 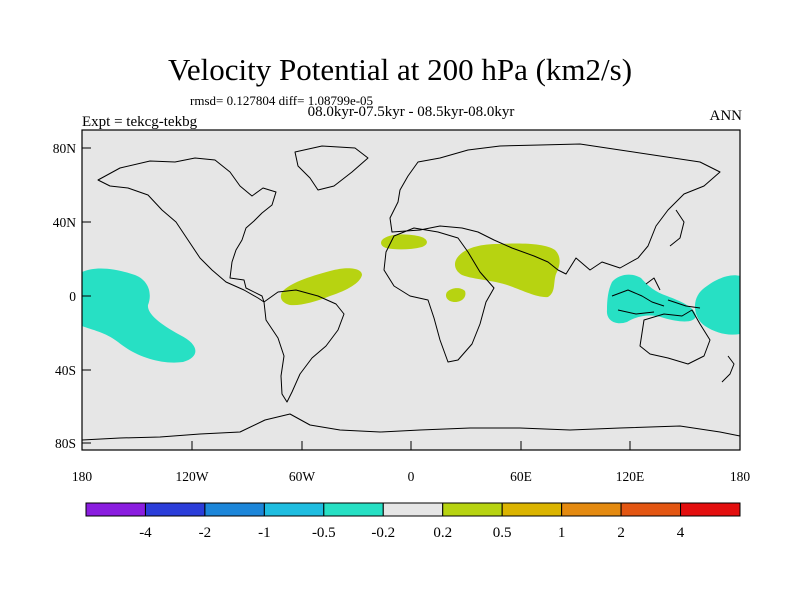 I want to click on lon-label-180E: 180, so click(x=740, y=476).